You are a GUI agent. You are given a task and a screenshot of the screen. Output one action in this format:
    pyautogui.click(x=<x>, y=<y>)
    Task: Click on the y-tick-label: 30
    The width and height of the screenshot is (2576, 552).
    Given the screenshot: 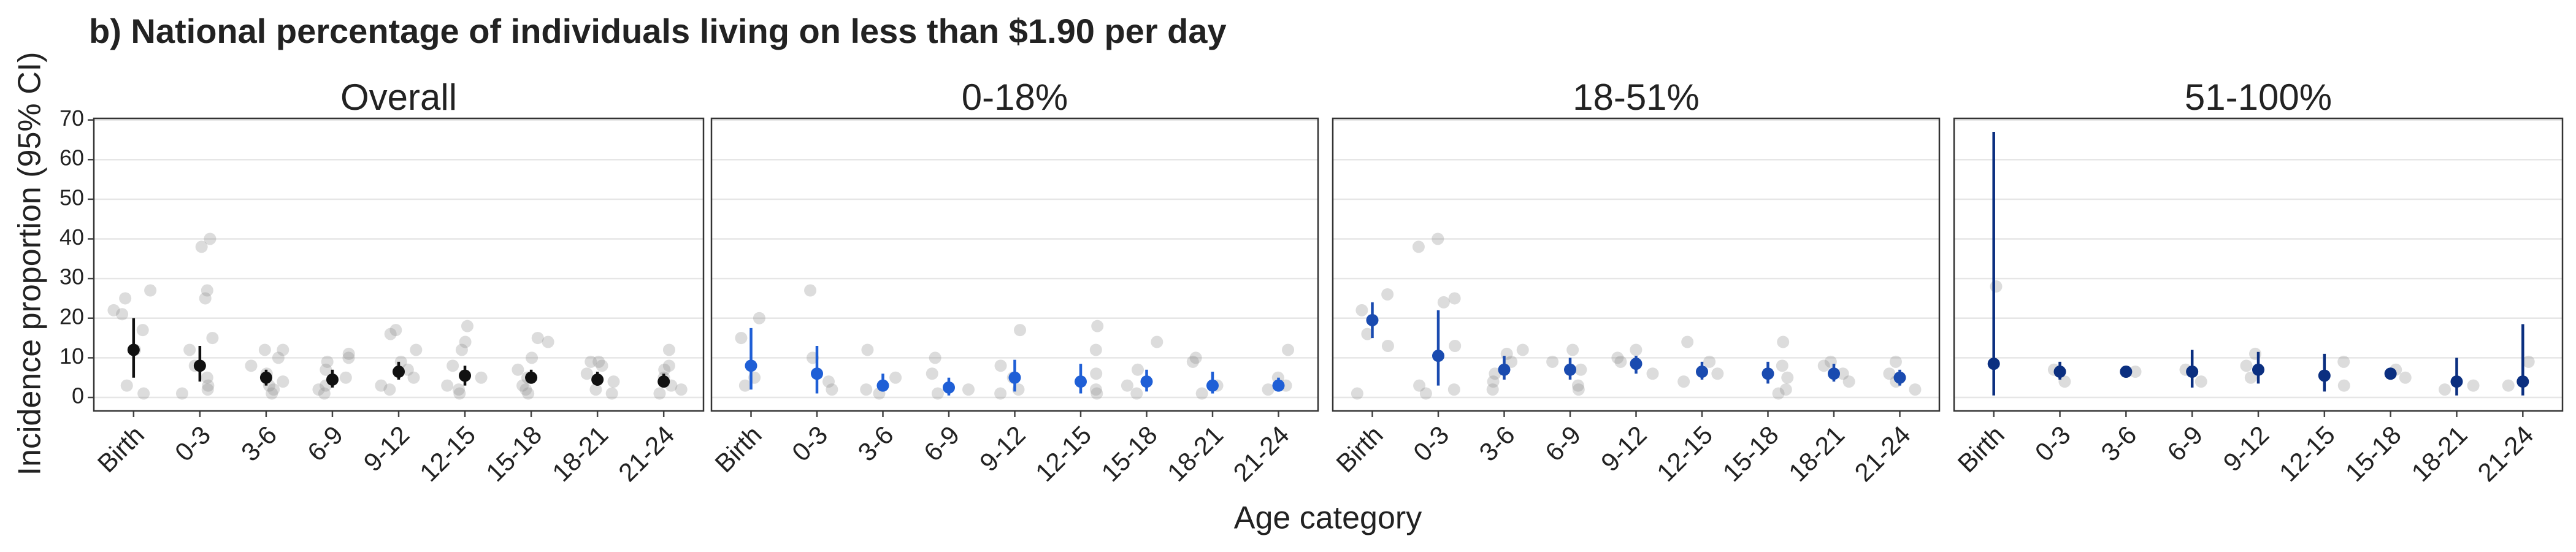 What is the action you would take?
    pyautogui.click(x=71, y=276)
    